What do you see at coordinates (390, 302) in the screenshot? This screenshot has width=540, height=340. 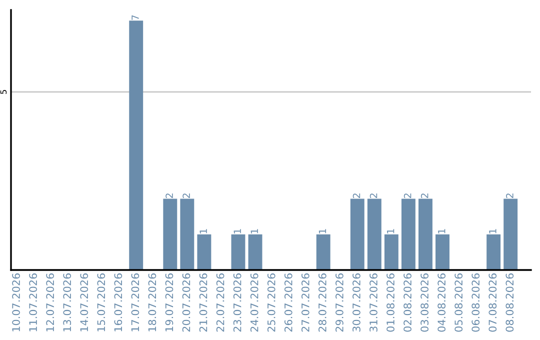 I see `x-tick-label: 01.08.2026` at bounding box center [390, 302].